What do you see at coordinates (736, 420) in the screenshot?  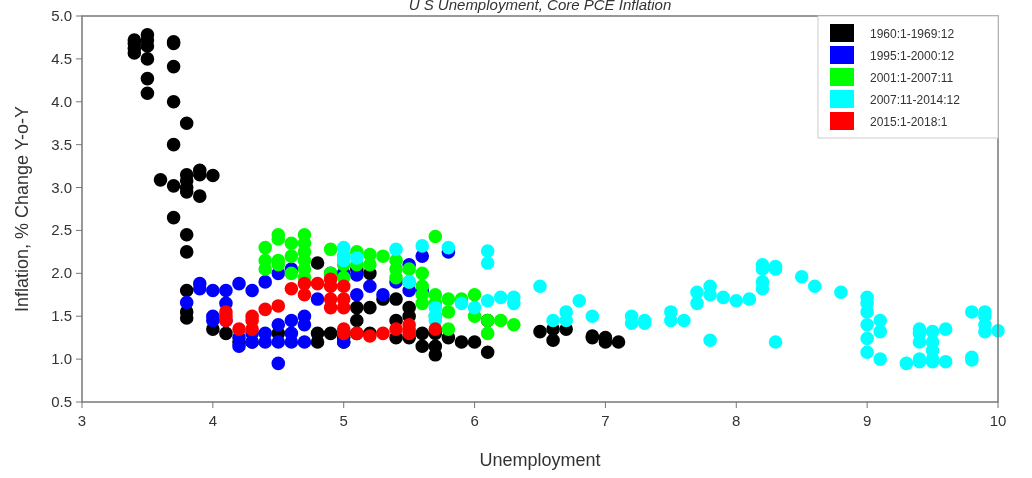 I see `x-tick-label: 8` at bounding box center [736, 420].